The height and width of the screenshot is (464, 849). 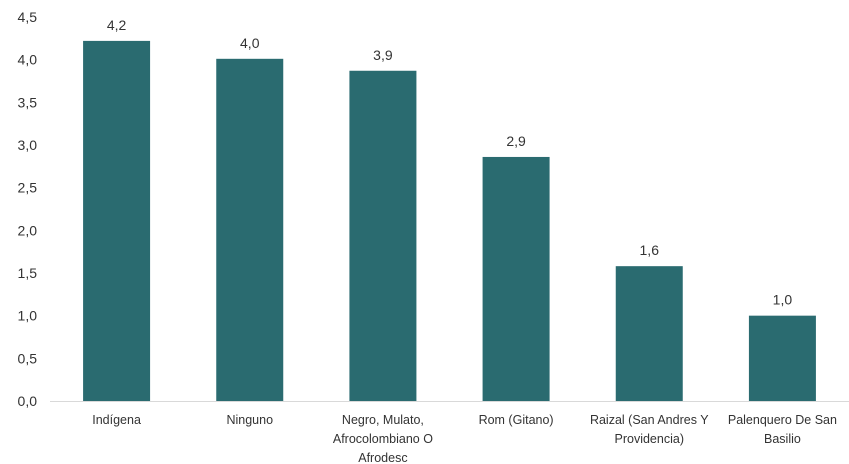 What do you see at coordinates (516, 420) in the screenshot?
I see `category-label: Rom (Gitano)` at bounding box center [516, 420].